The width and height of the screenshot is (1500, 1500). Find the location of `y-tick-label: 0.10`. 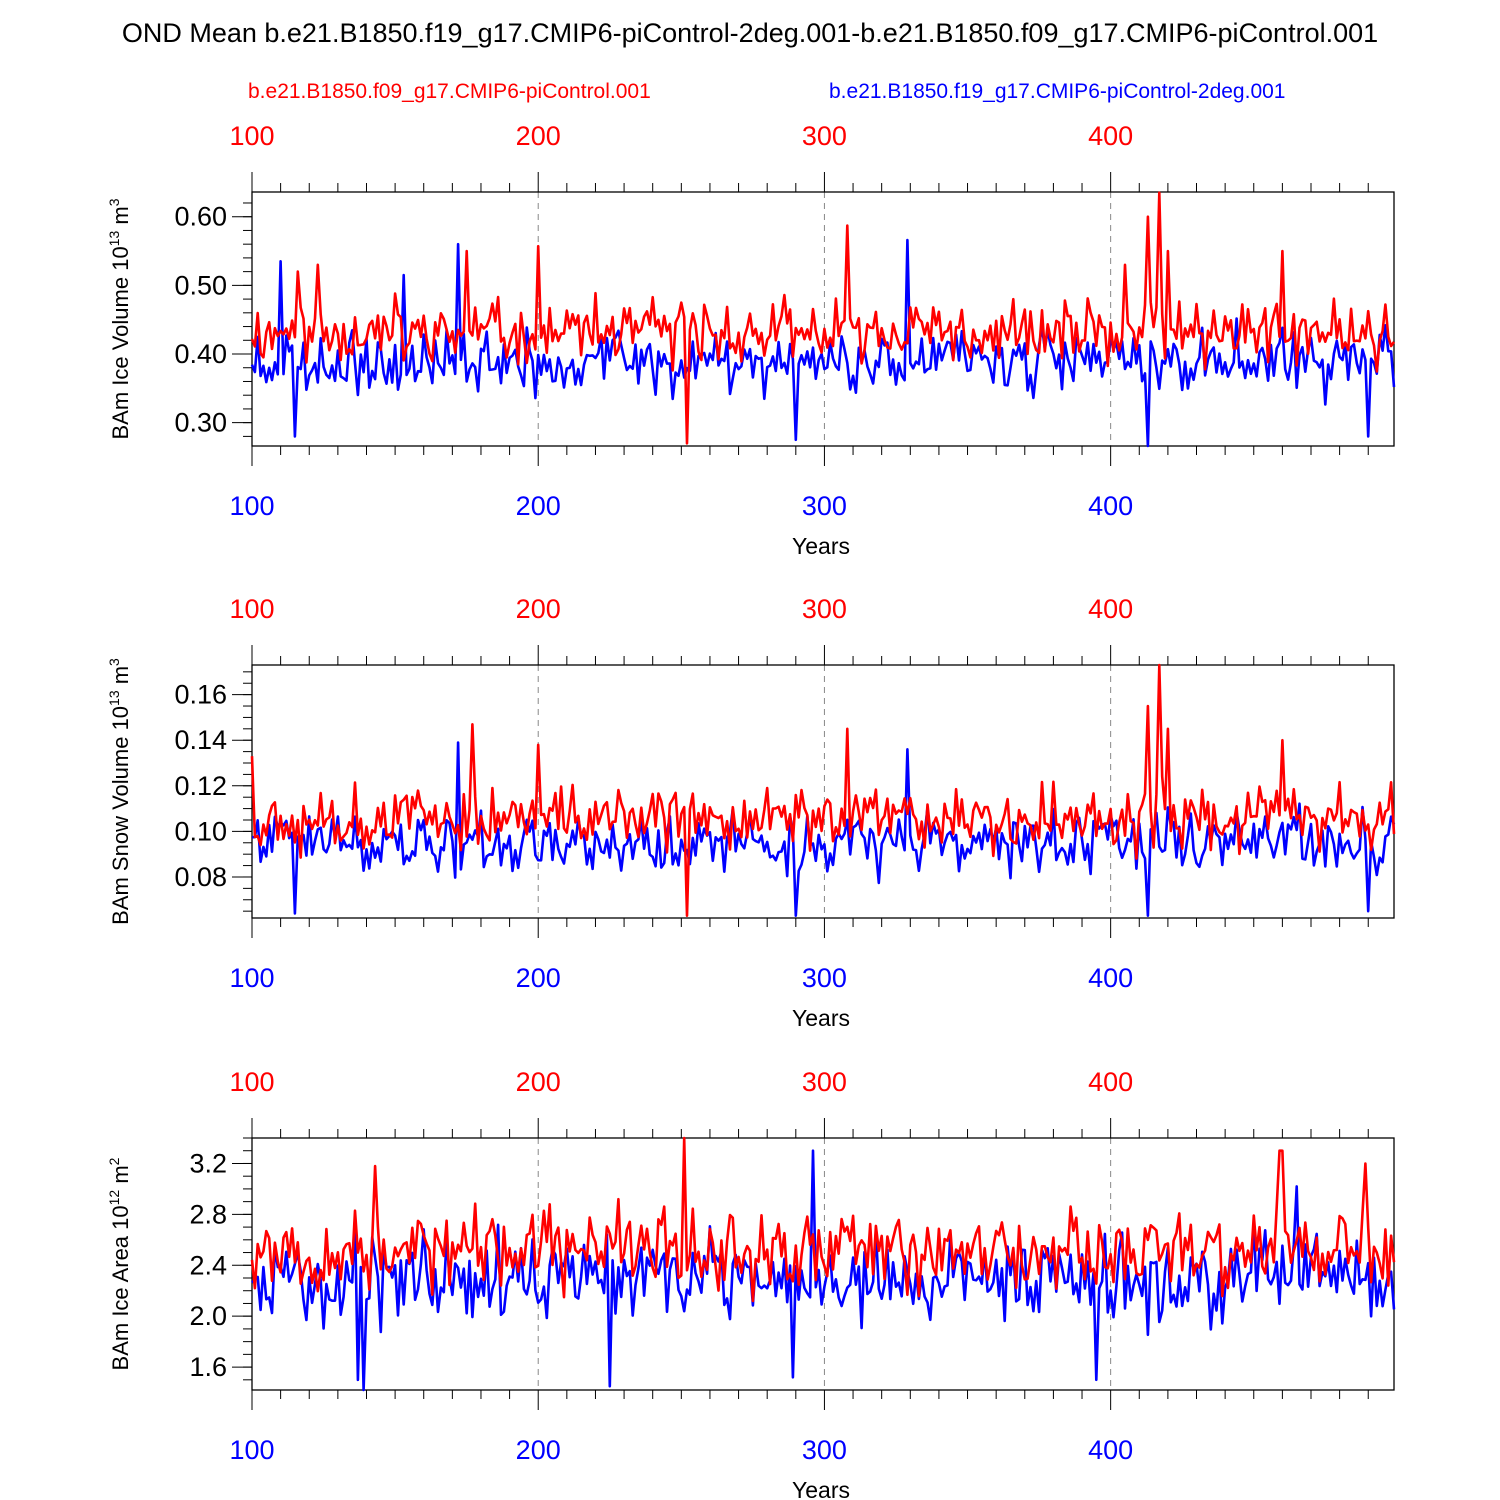

y-tick-label: 0.10 is located at coordinates (200, 831).